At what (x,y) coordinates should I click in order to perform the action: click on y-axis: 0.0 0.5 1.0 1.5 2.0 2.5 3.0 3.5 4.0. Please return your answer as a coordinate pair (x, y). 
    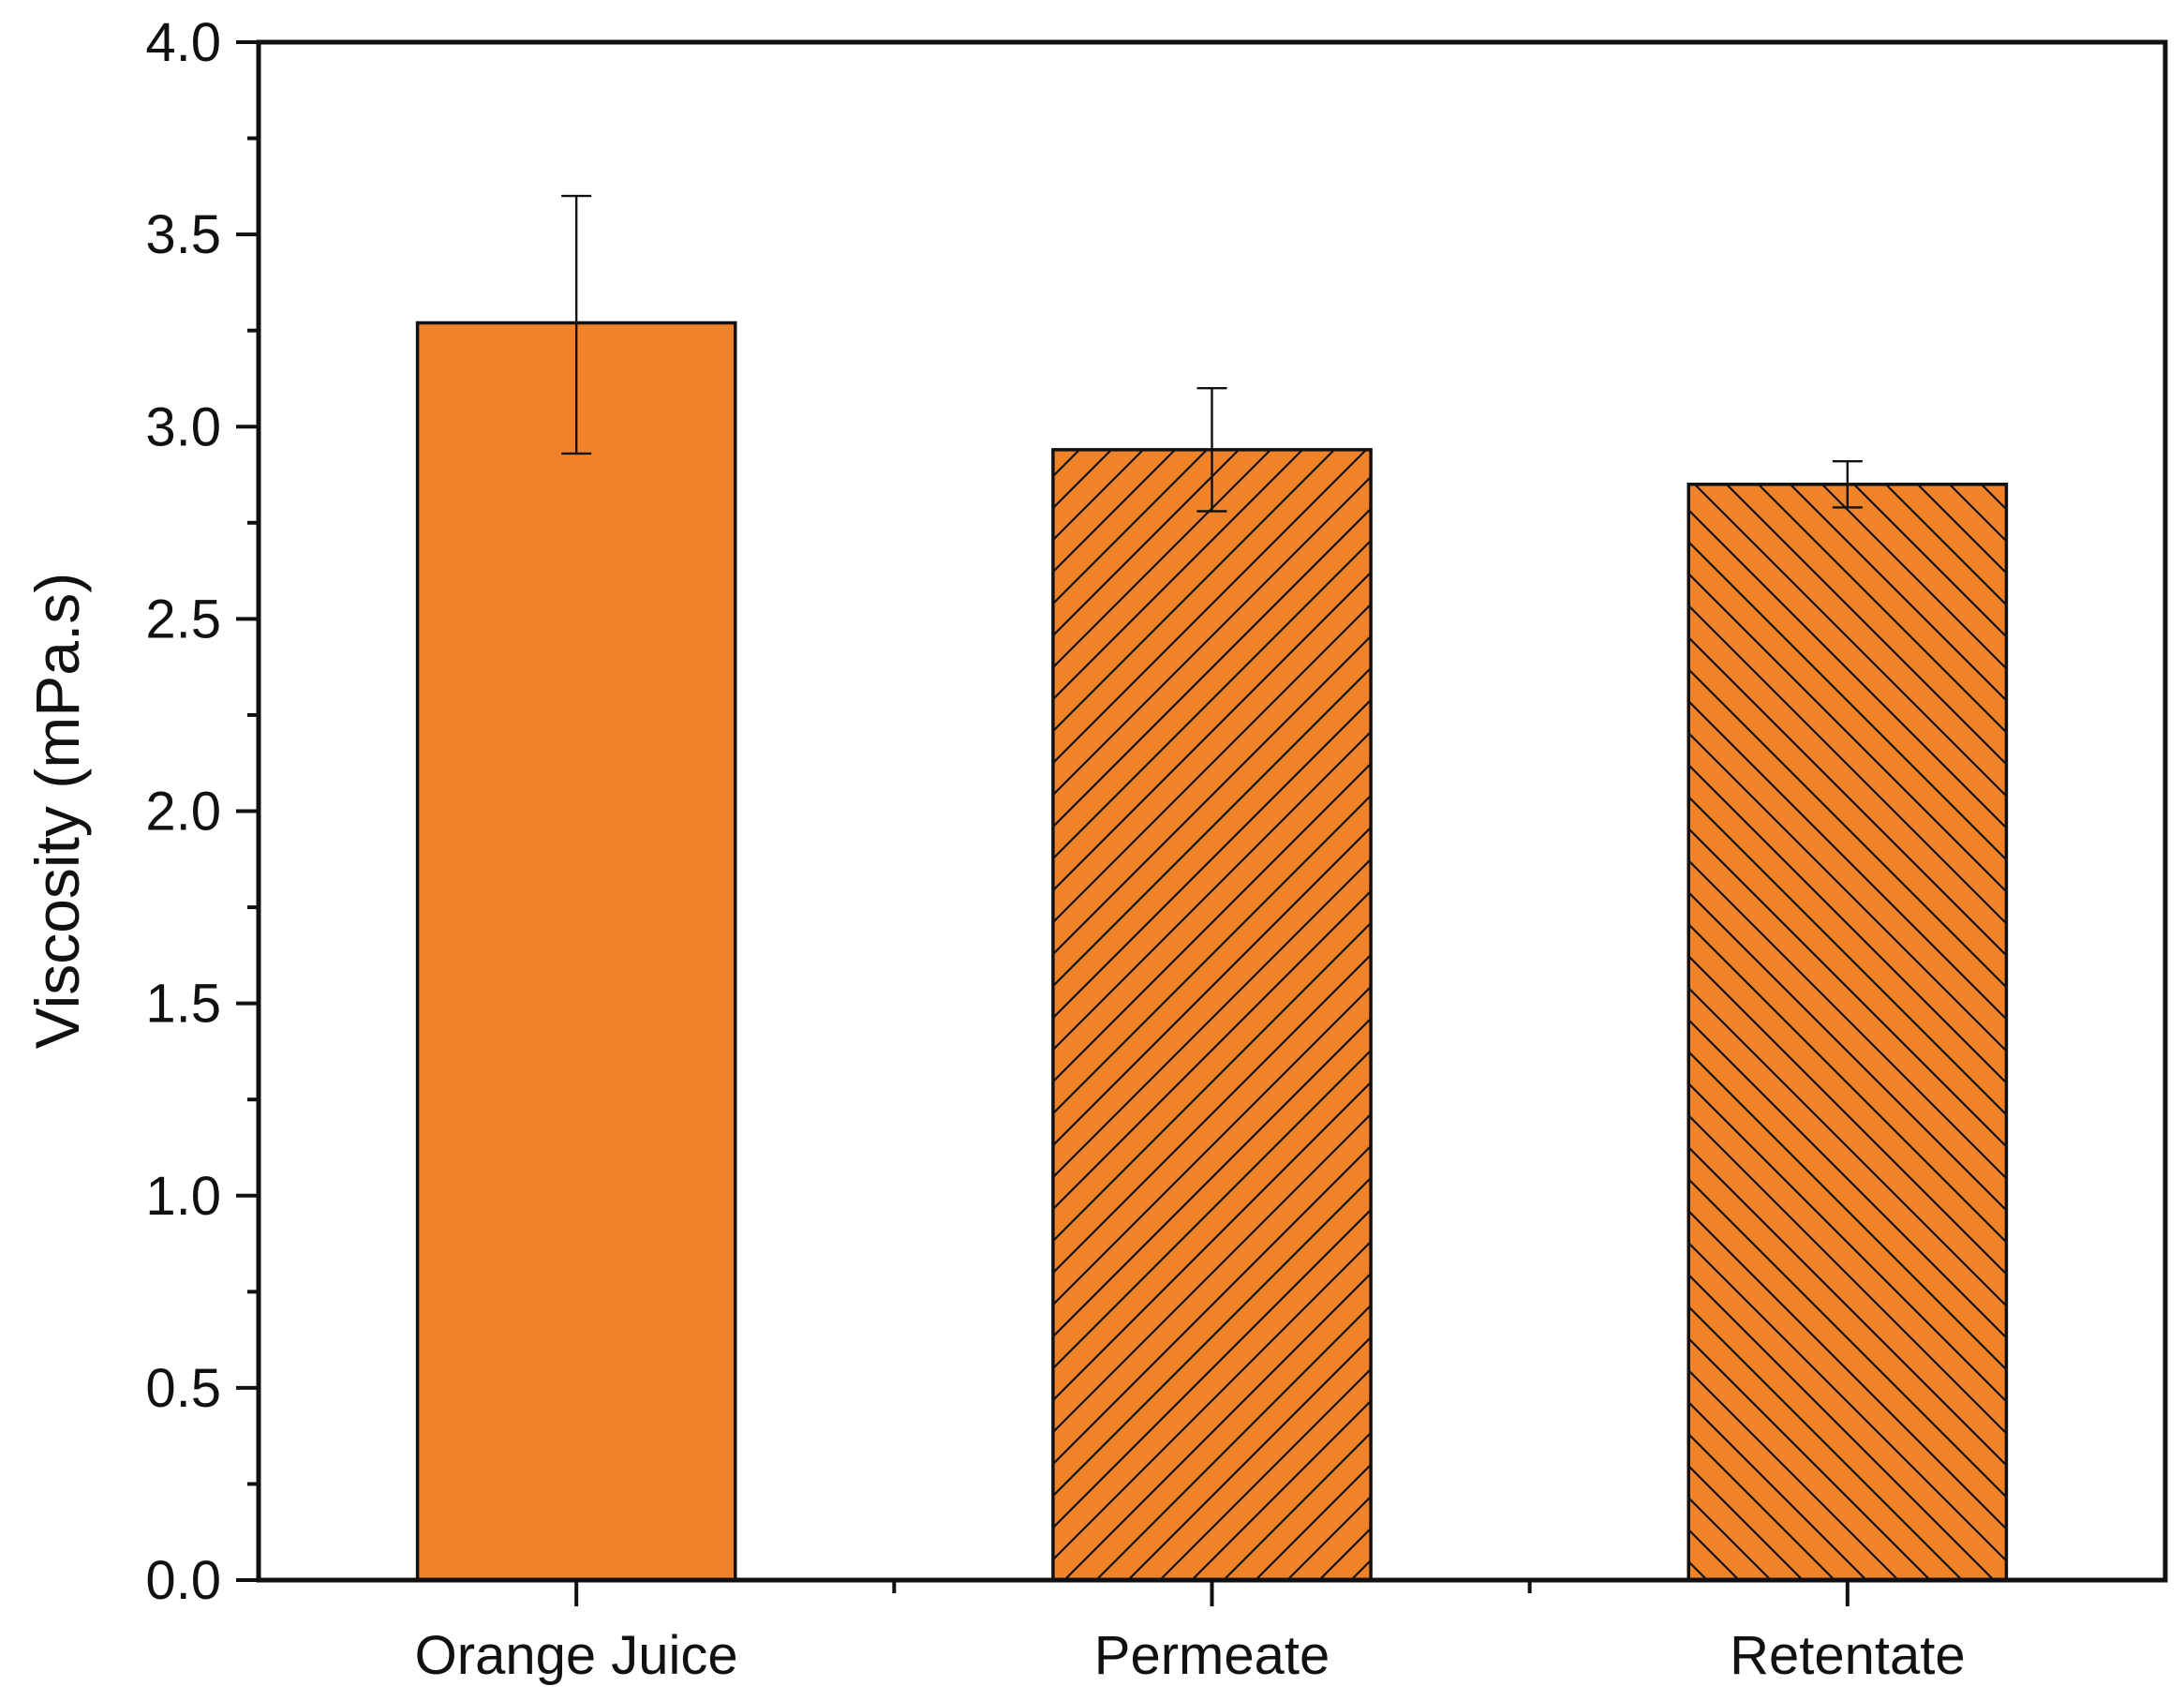
    Looking at the image, I should click on (202, 812).